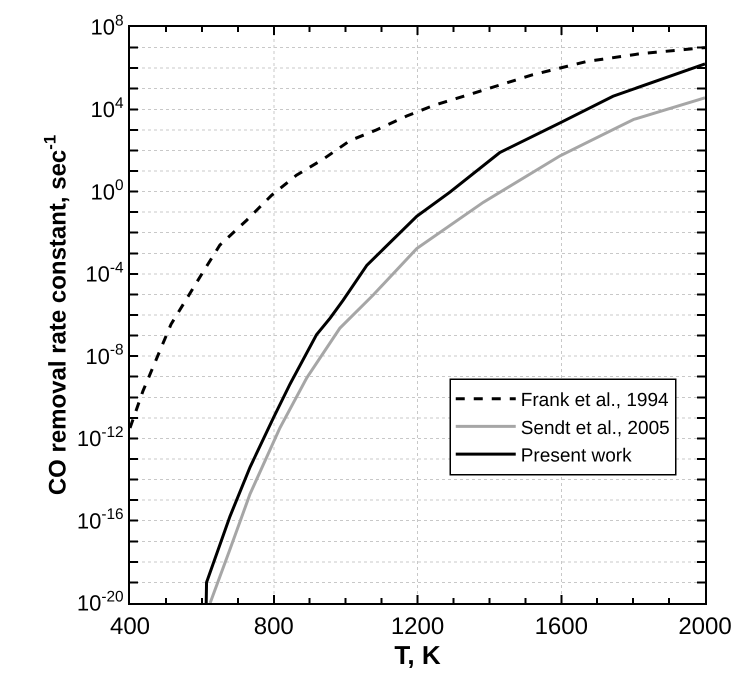 The image size is (745, 680). Describe the element at coordinates (104, 273) in the screenshot. I see `y-tick-label: 10$^{-4}$` at that location.